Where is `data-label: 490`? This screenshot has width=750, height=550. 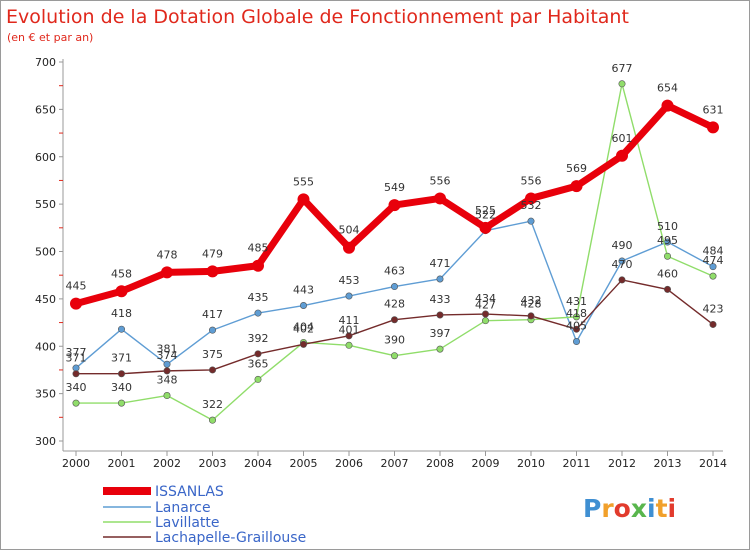 data-label: 490 is located at coordinates (622, 245).